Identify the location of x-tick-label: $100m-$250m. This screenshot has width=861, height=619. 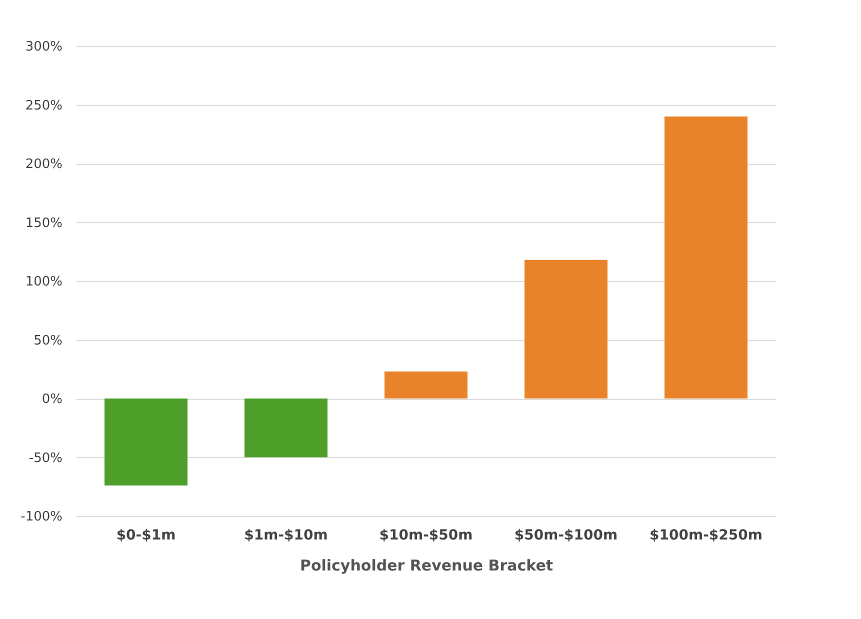
(706, 536).